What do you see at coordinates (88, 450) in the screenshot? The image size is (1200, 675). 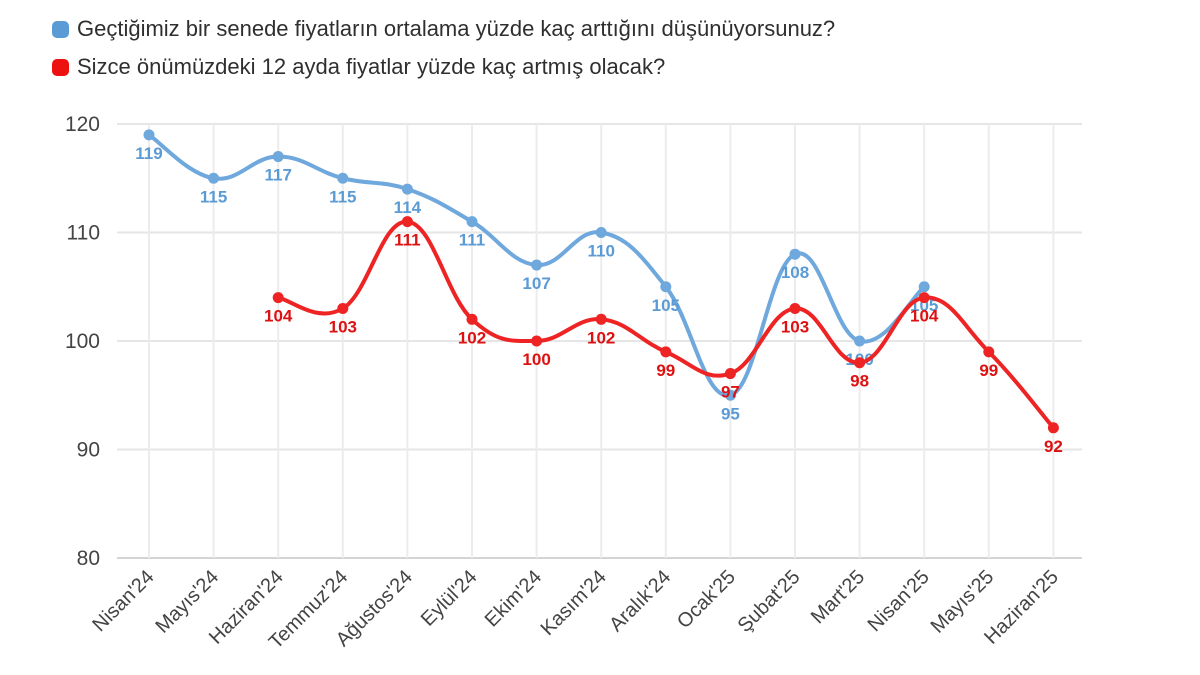 I see `y-tick-label: 90` at bounding box center [88, 450].